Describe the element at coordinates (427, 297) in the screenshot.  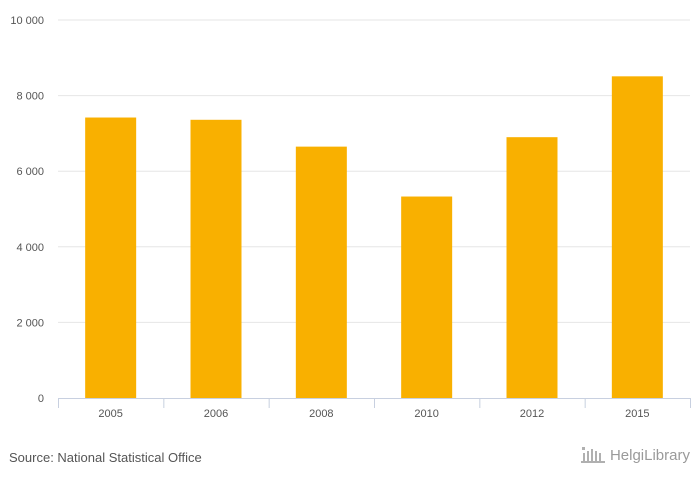
I see `bar-2010` at that location.